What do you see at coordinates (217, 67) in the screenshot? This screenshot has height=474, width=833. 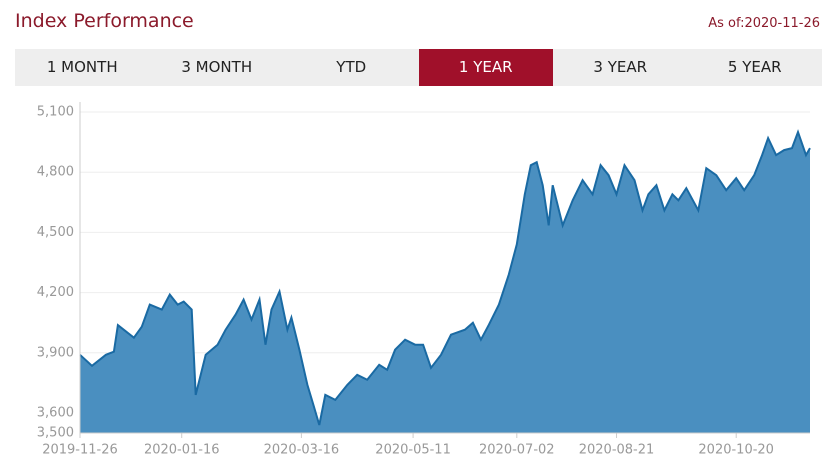 I see `period-tab: 3 MONTH` at bounding box center [217, 67].